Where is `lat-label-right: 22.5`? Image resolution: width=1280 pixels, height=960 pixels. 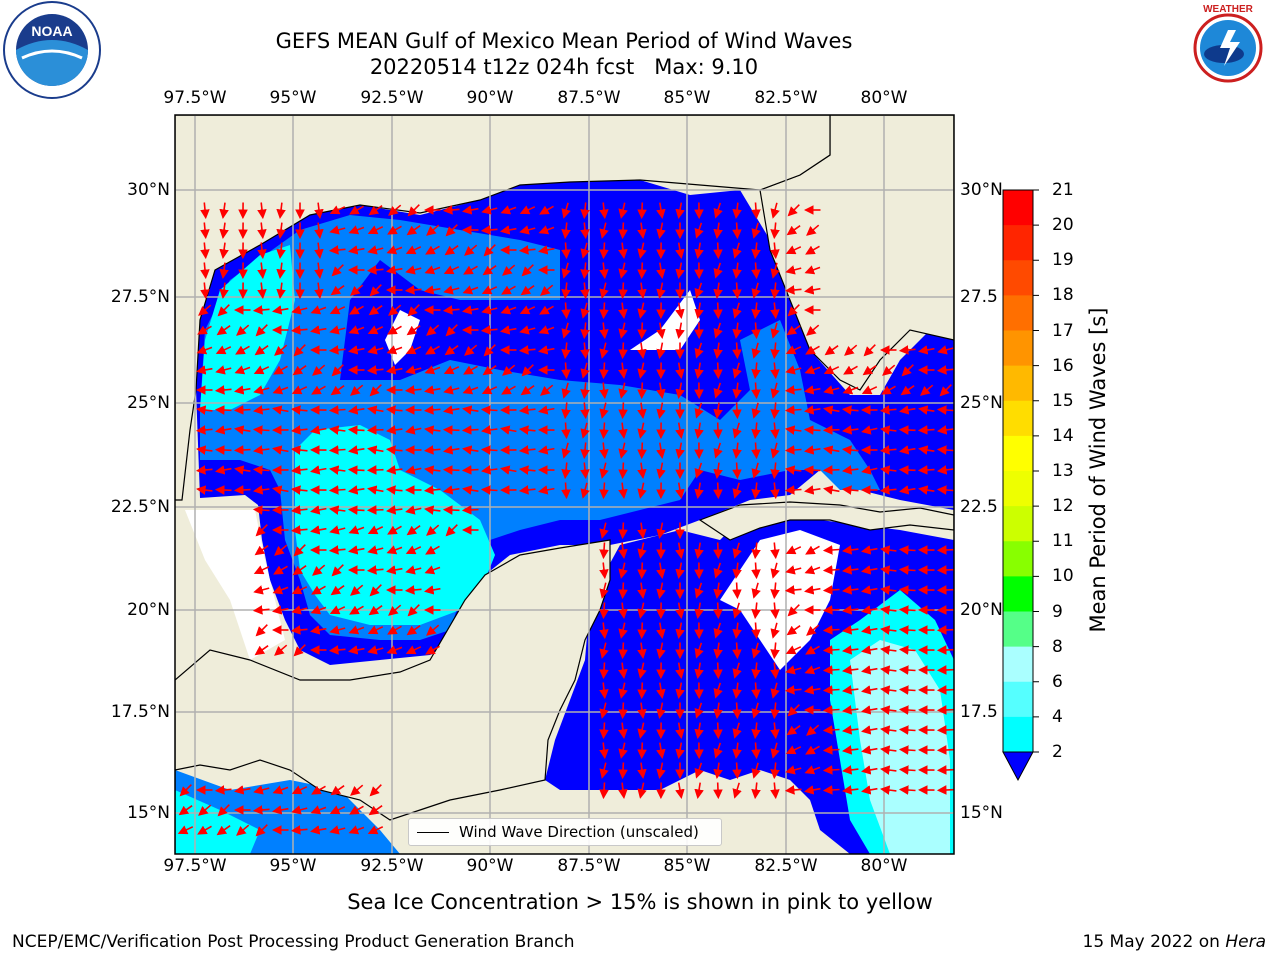 lat-label-right: 22.5 is located at coordinates (979, 507).